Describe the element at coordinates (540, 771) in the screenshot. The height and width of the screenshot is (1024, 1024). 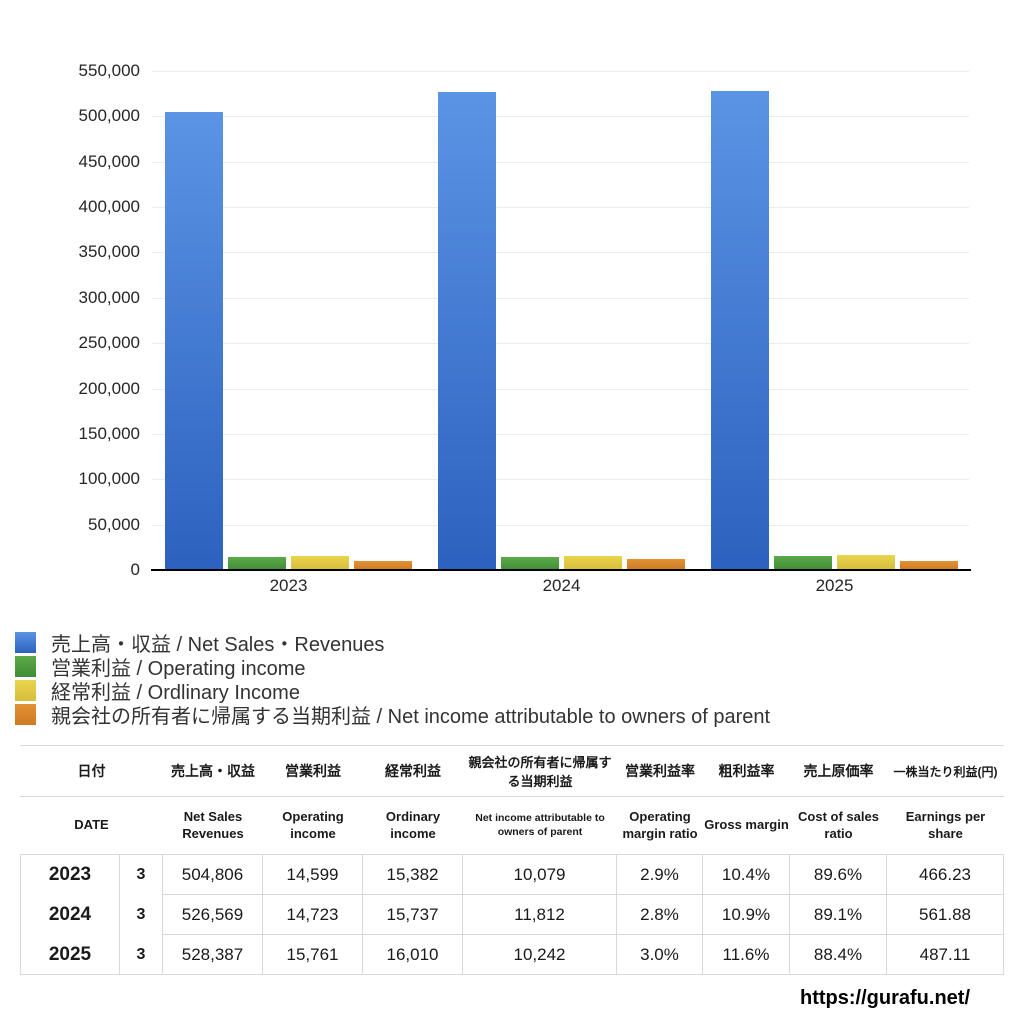
I see `header-net-income-parent-jp: 親会社の所有者に帰属する当期利益` at that location.